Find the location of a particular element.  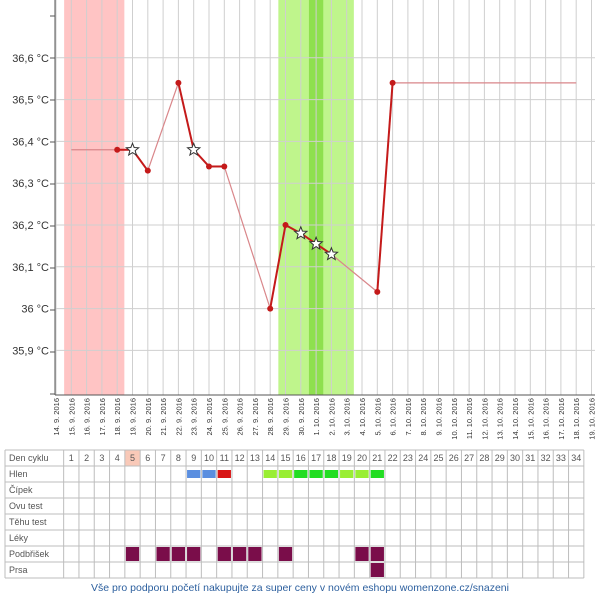

x-tick-label: 11. 10. 2016 is located at coordinates (469, 418).